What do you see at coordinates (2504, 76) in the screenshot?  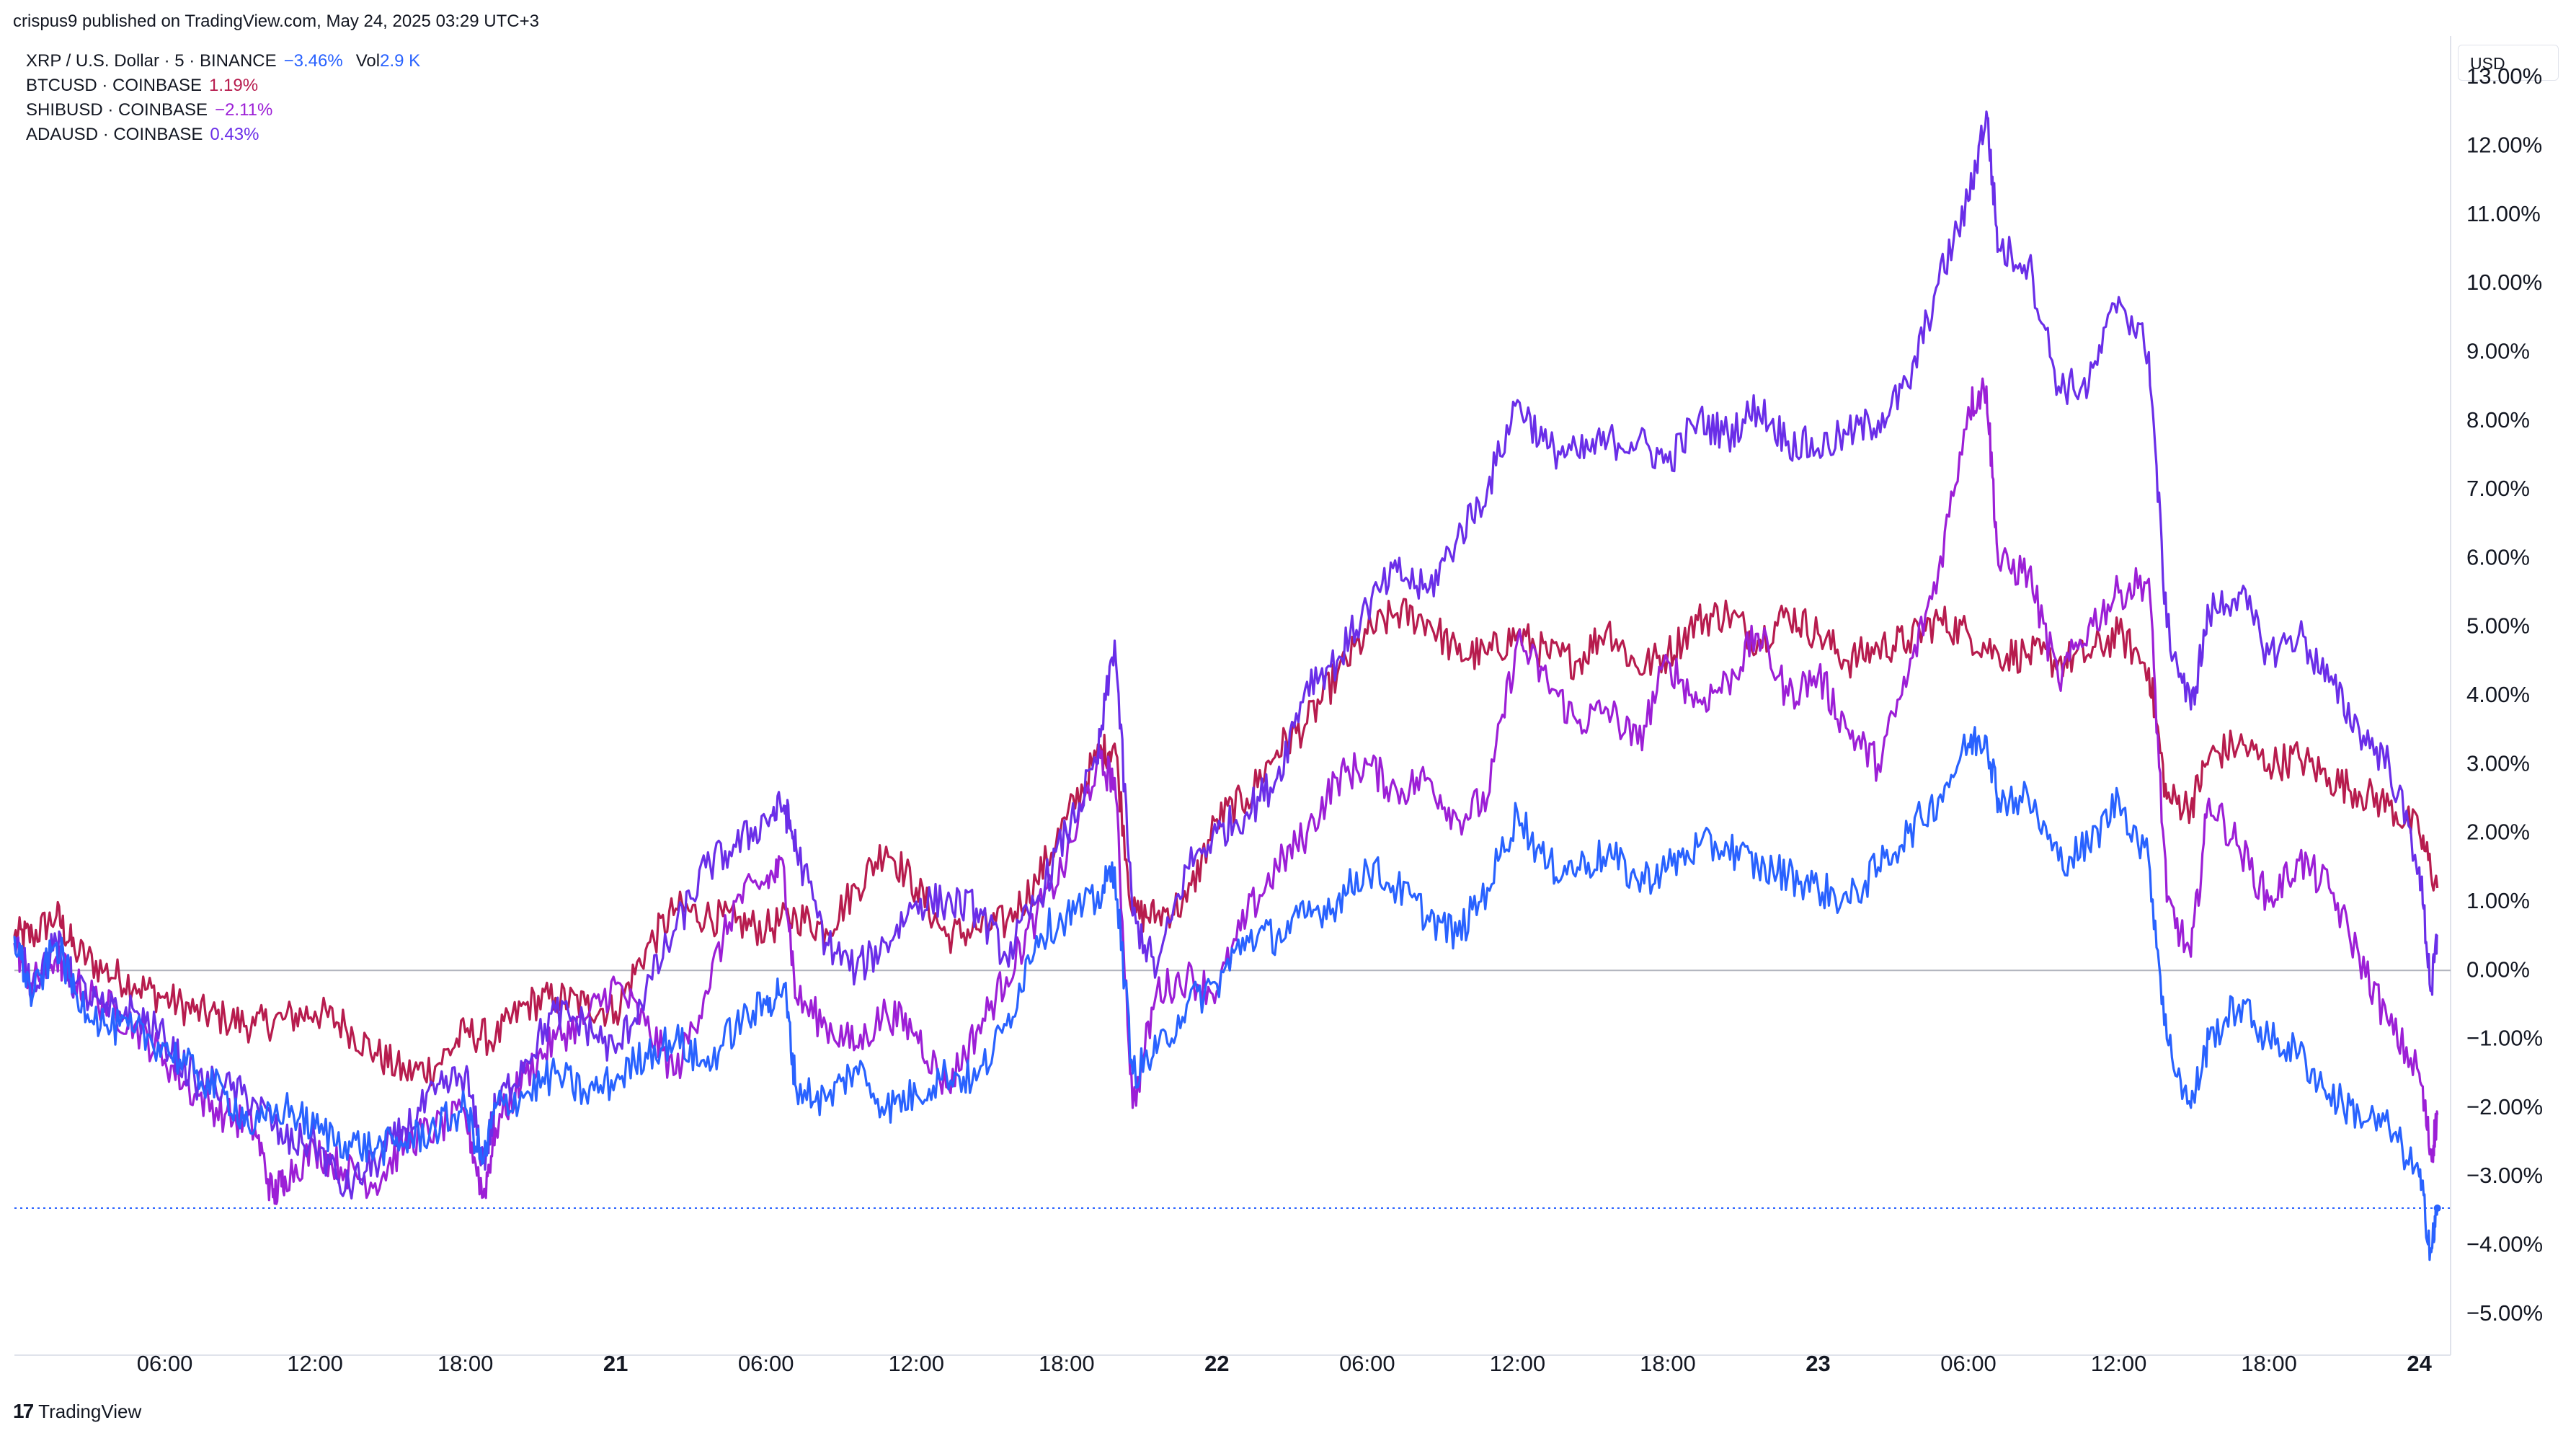 I see `y-tick-label: 13.00%` at bounding box center [2504, 76].